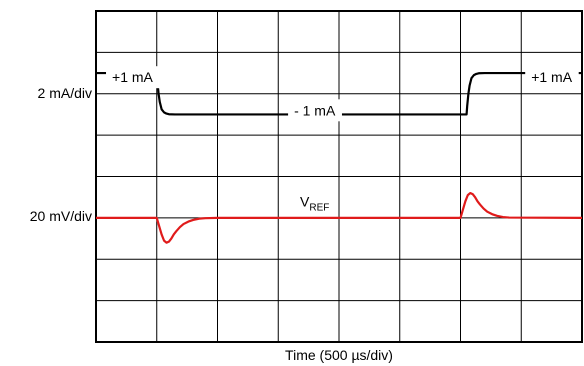  I want to click on annotation-current-2: +1 mA, so click(552, 77).